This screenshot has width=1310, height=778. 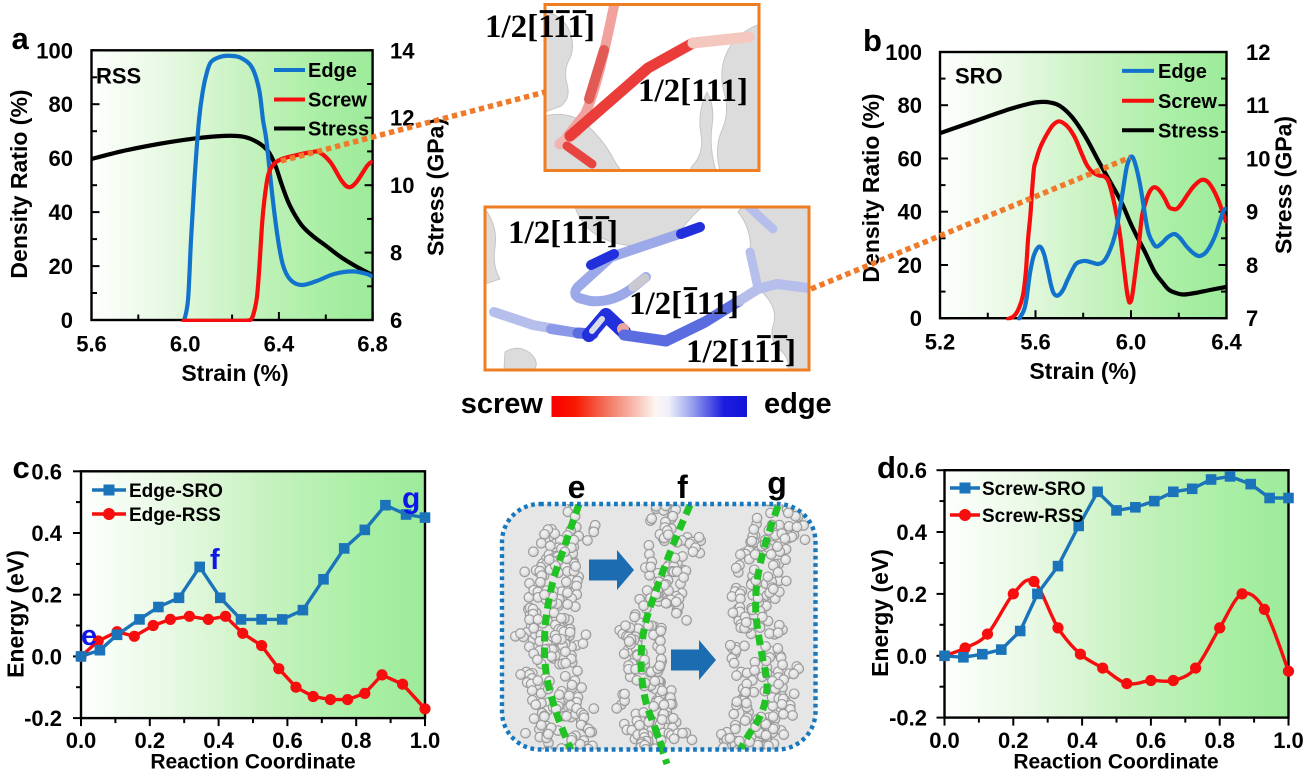 What do you see at coordinates (1252, 212) in the screenshot?
I see `svg-text: 9` at bounding box center [1252, 212].